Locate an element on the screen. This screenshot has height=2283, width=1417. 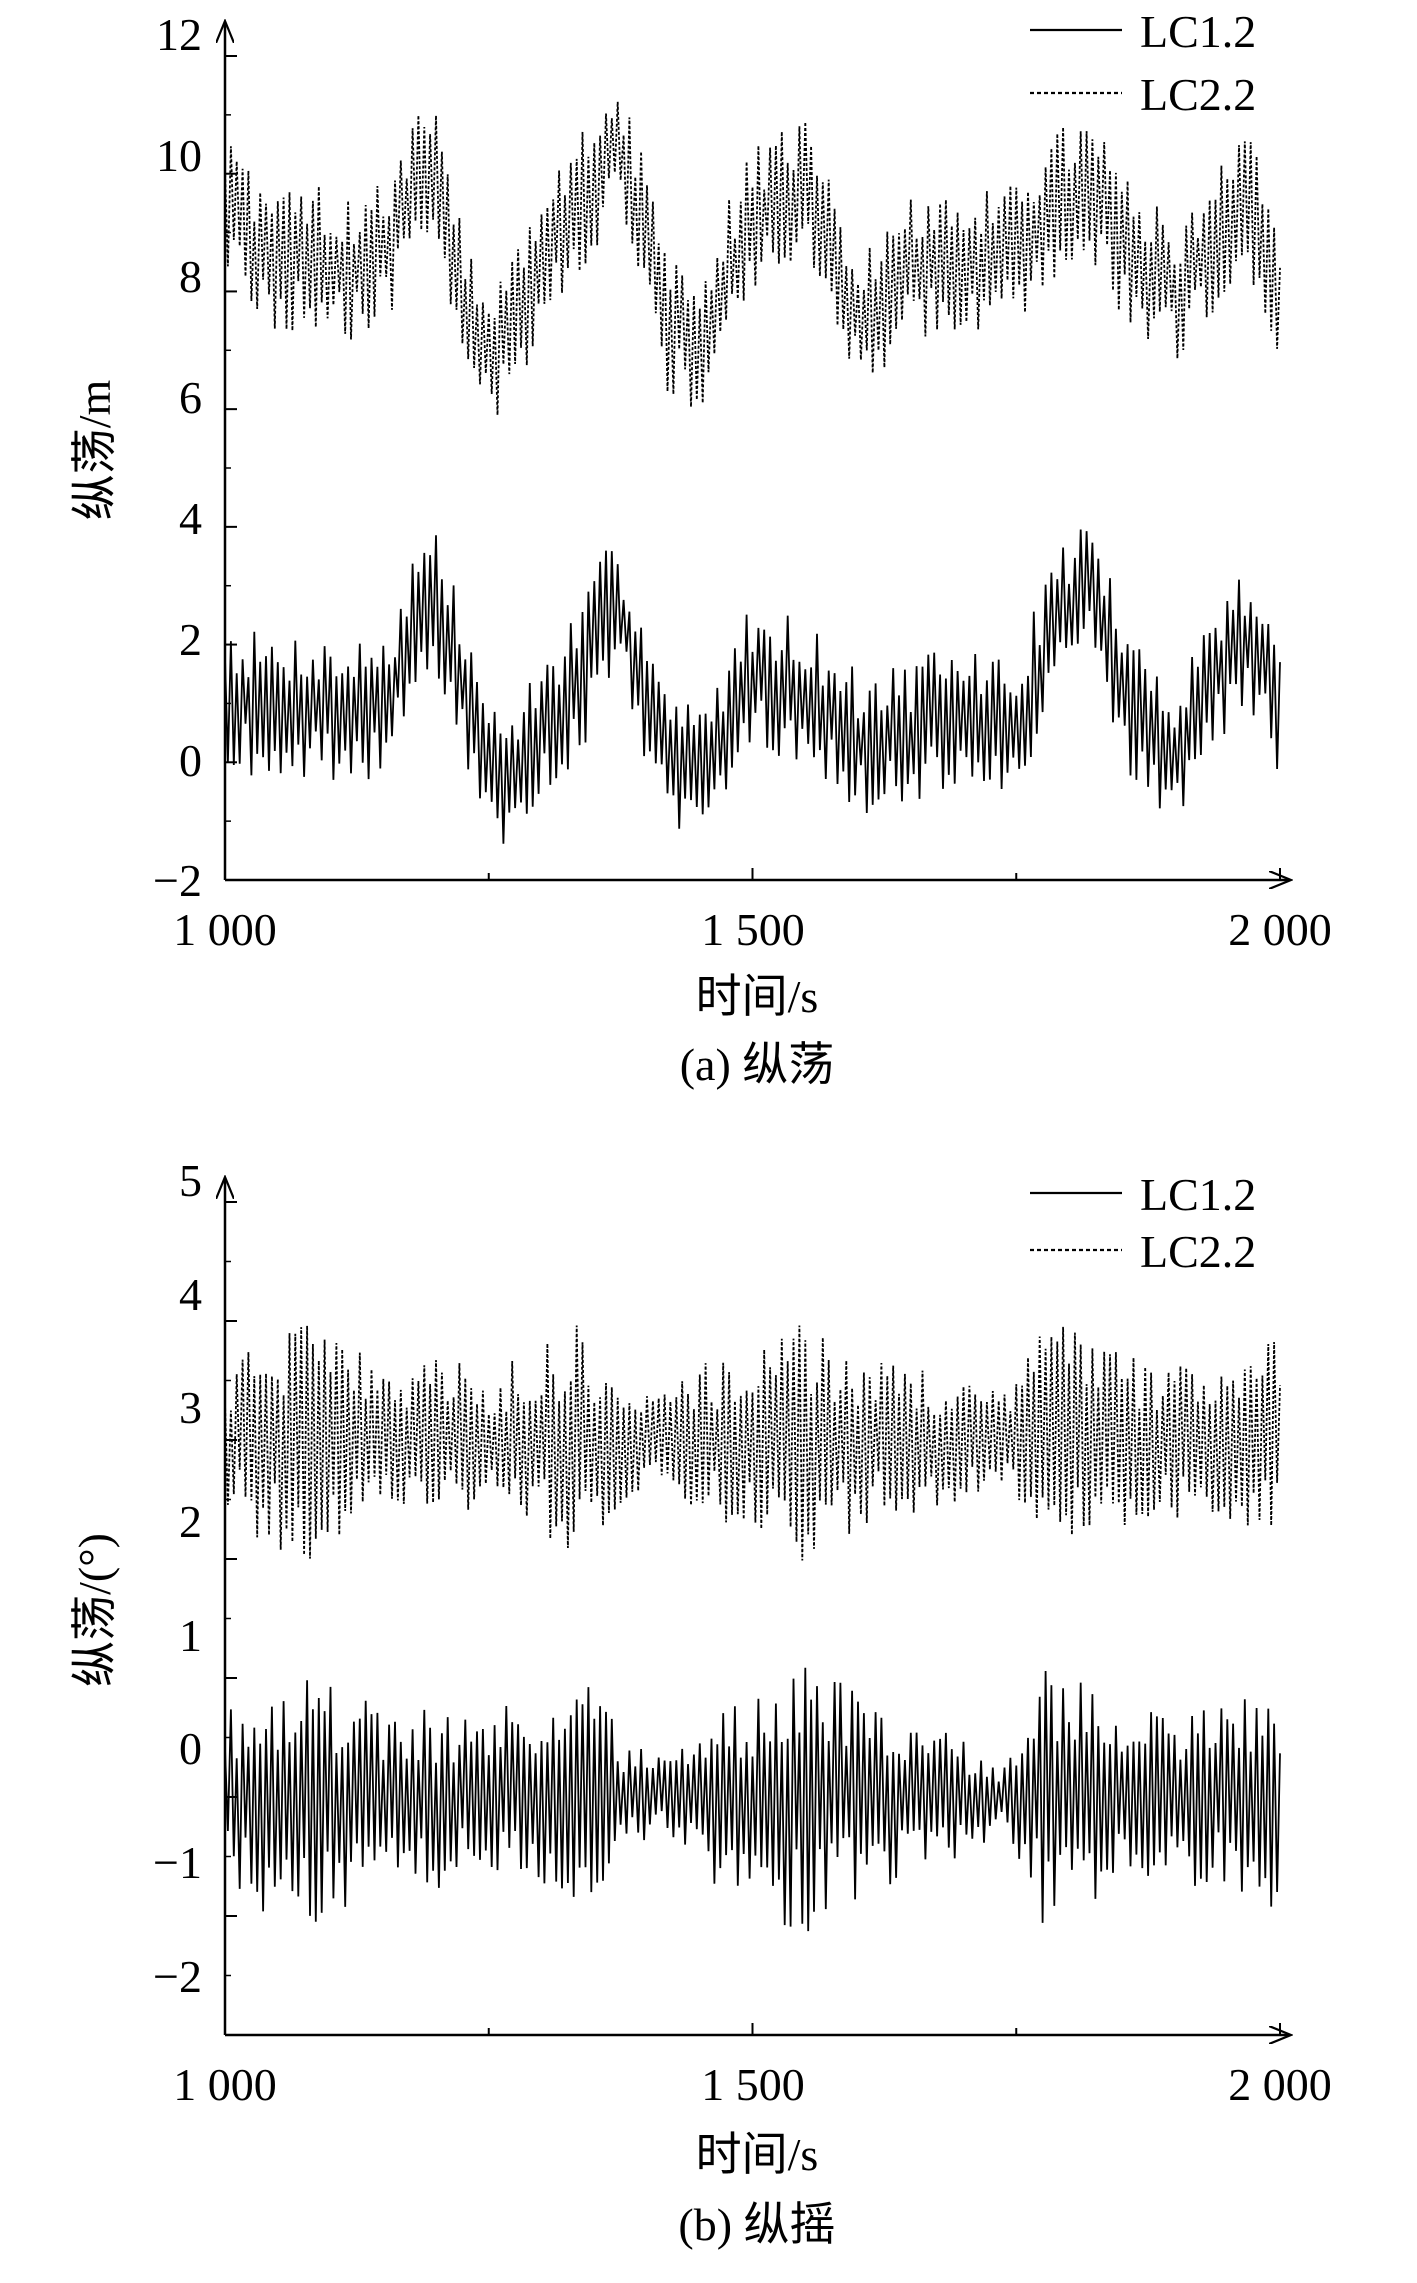
y-axis-label: 纵荡/(°) is located at coordinates (94, 1610).